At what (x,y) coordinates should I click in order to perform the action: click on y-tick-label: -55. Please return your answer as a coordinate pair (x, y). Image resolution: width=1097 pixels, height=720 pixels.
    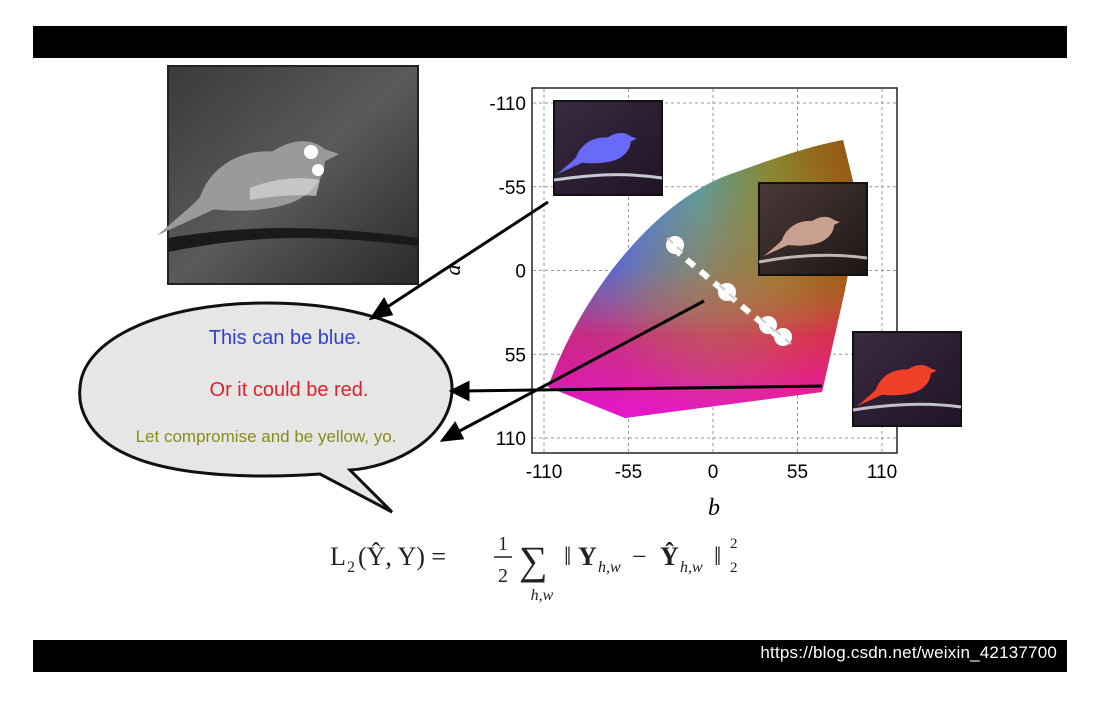
    Looking at the image, I should click on (512, 188).